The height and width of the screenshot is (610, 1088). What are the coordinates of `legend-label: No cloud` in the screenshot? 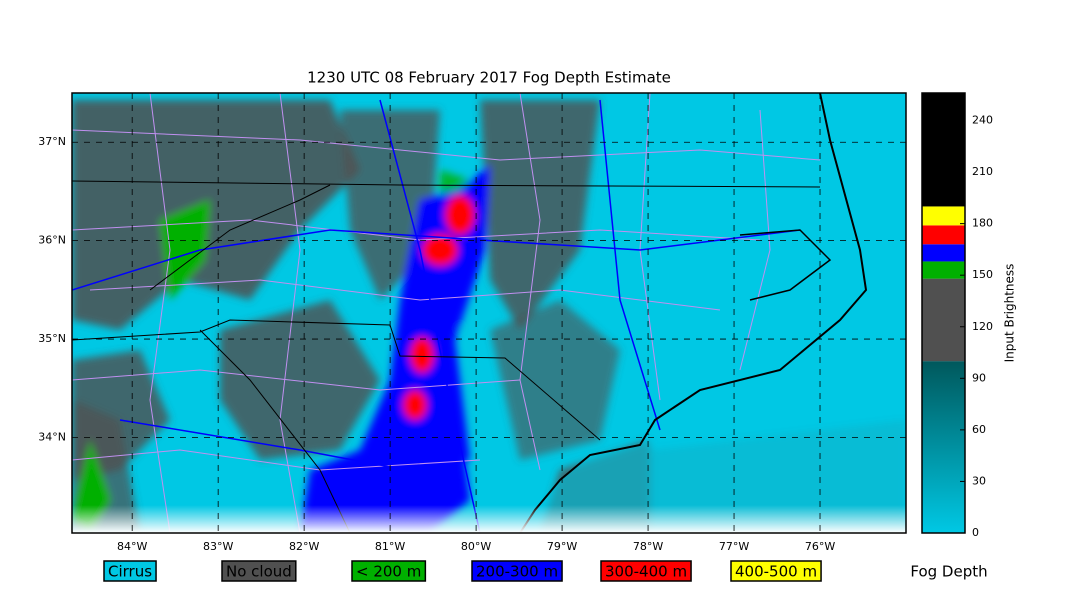 It's located at (259, 572).